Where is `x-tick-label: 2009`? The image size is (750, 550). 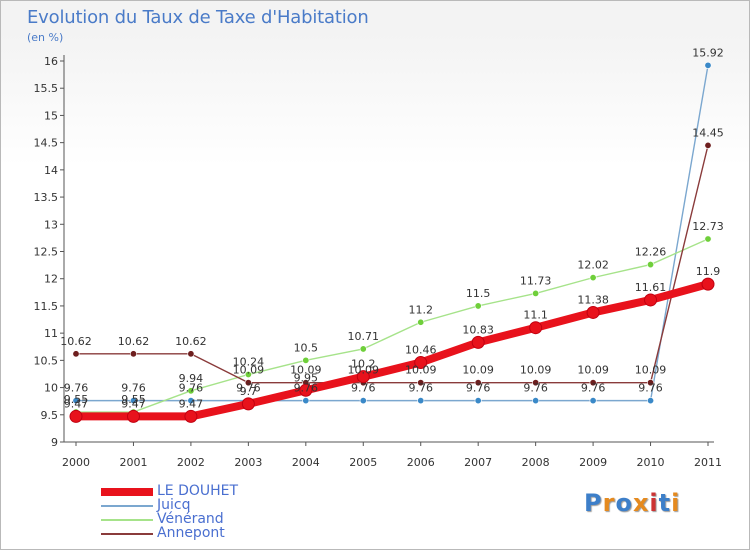
x-tick-label: 2009 is located at coordinates (593, 462).